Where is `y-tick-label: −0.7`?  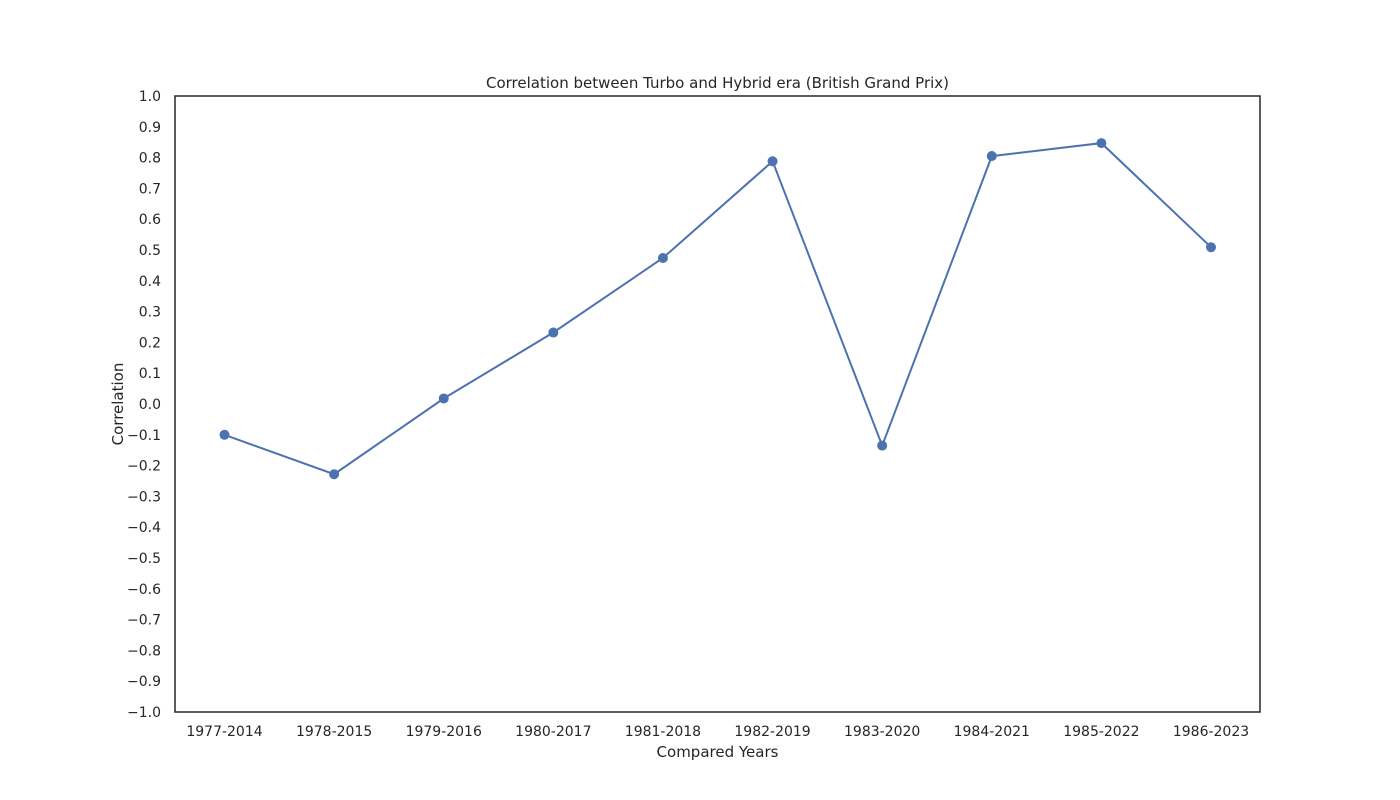 y-tick-label: −0.7 is located at coordinates (144, 621).